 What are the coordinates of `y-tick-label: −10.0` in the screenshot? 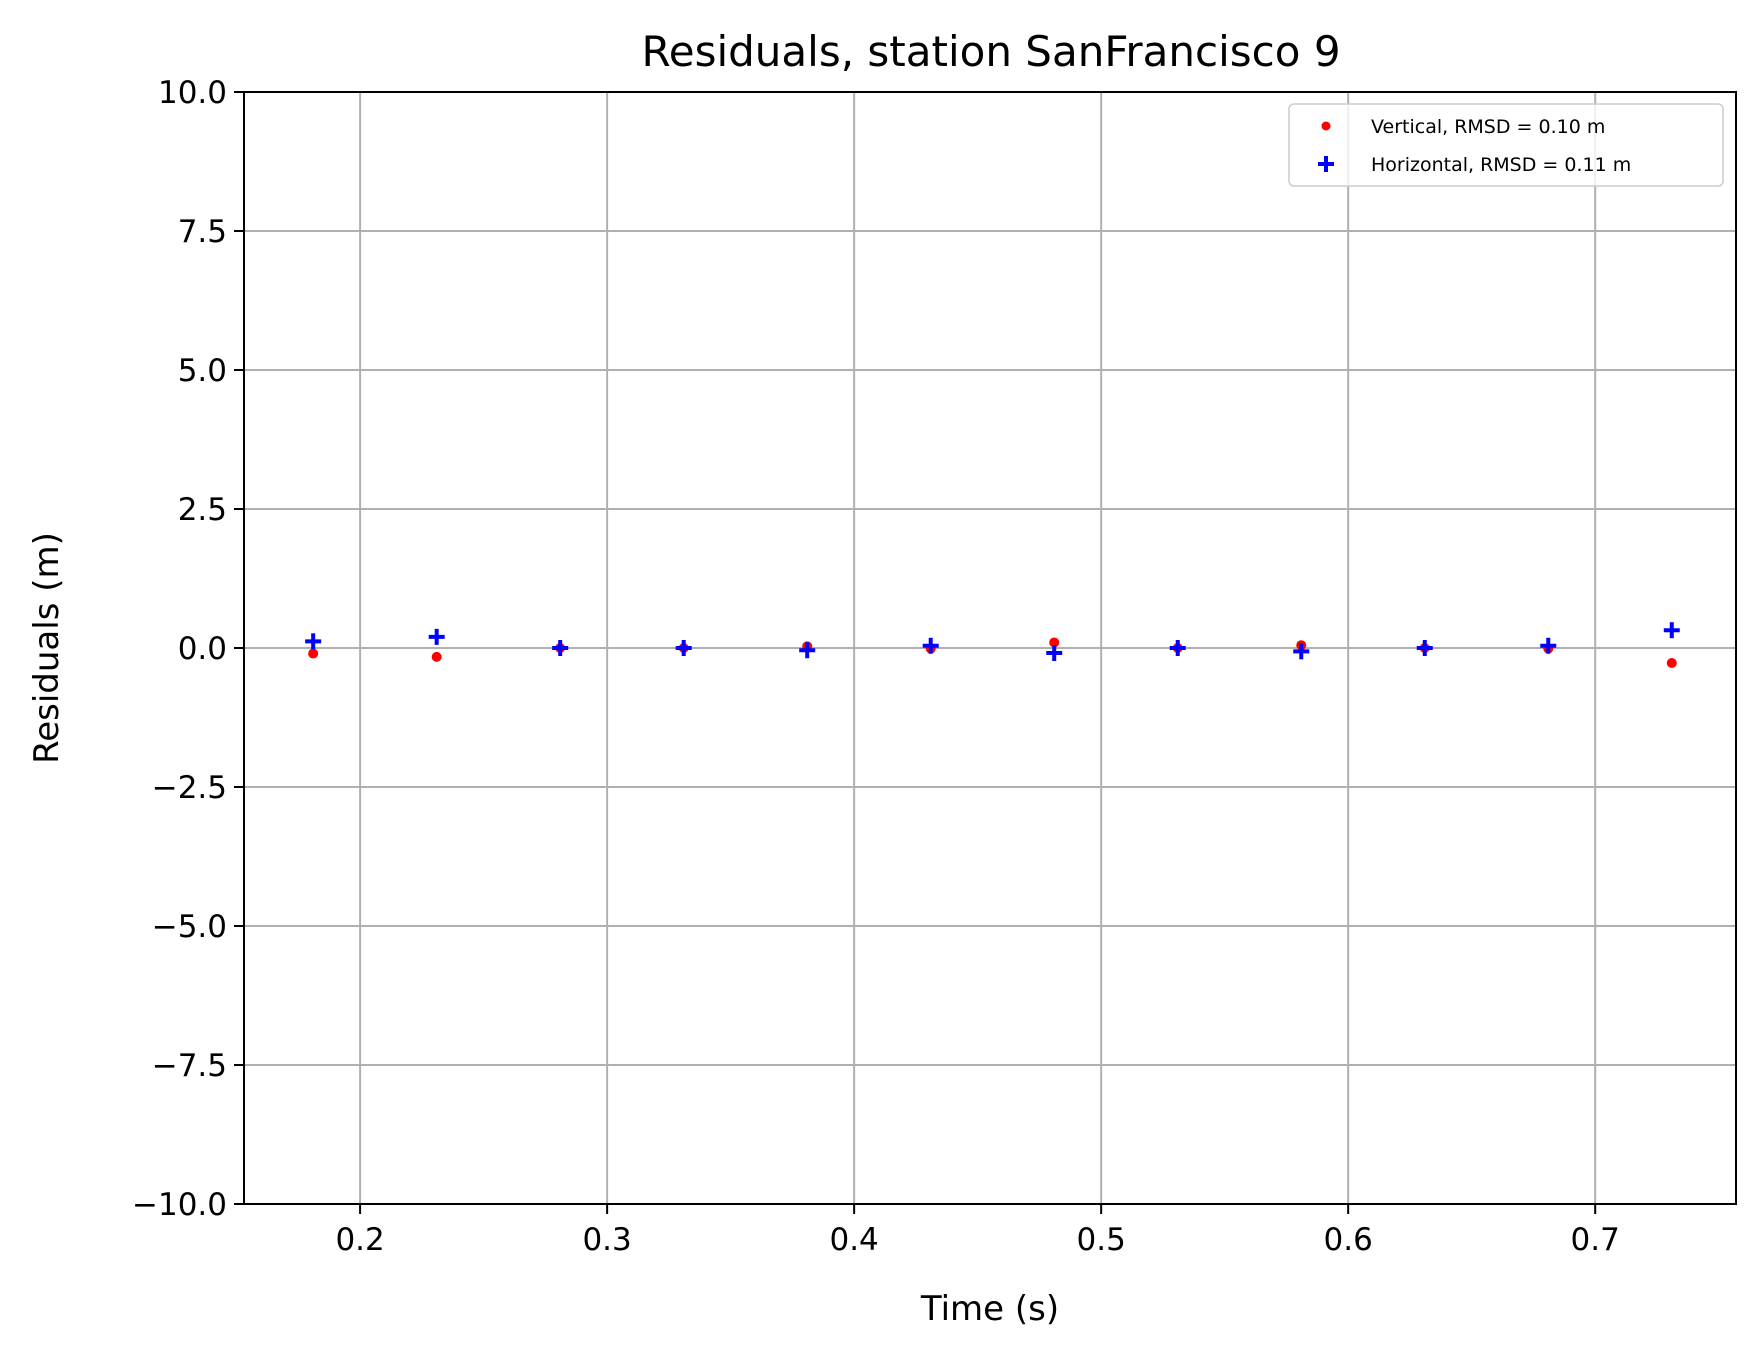 It's located at (179, 1205).